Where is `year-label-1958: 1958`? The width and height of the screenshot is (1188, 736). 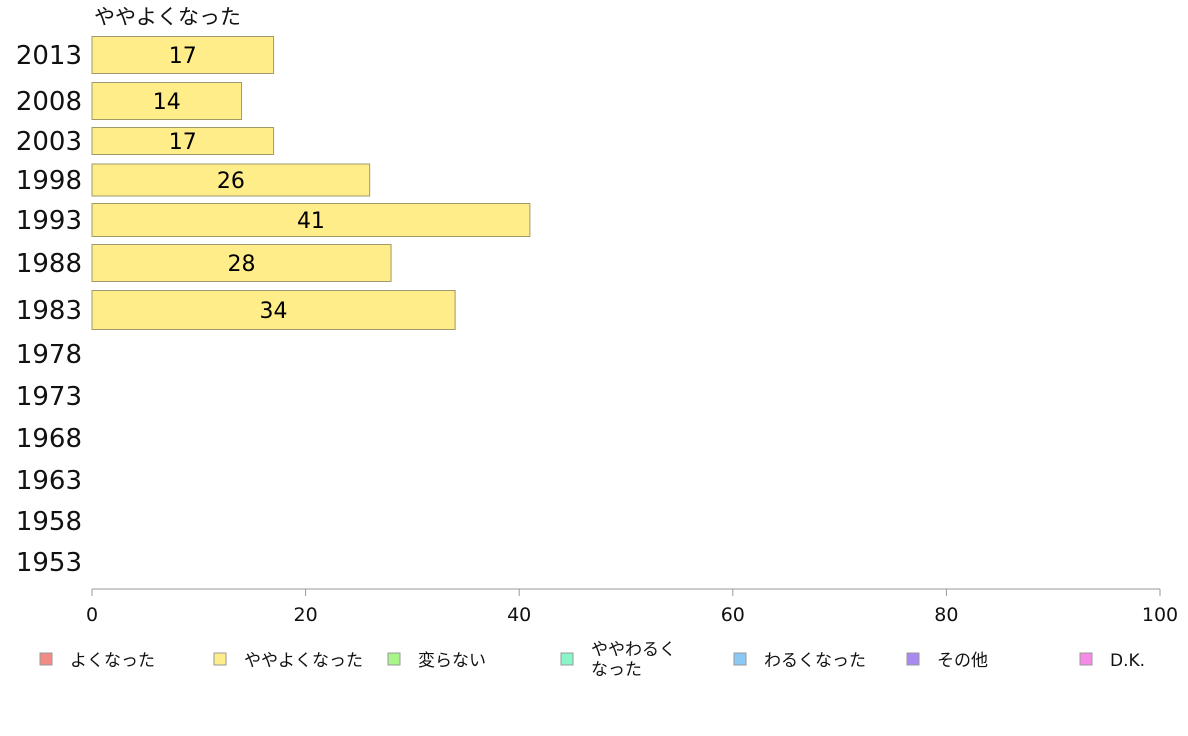 year-label-1958: 1958 is located at coordinates (49, 522).